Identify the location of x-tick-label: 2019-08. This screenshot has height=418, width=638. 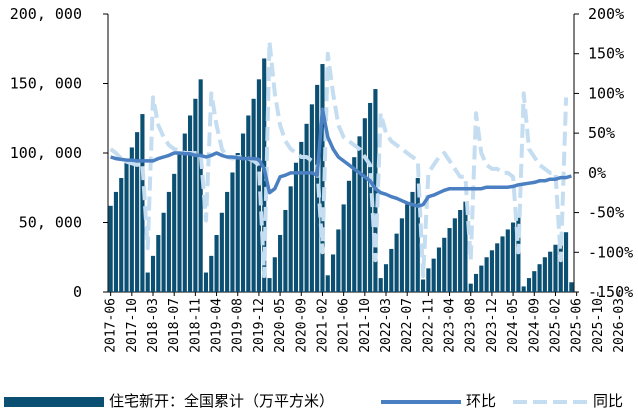
(238, 325).